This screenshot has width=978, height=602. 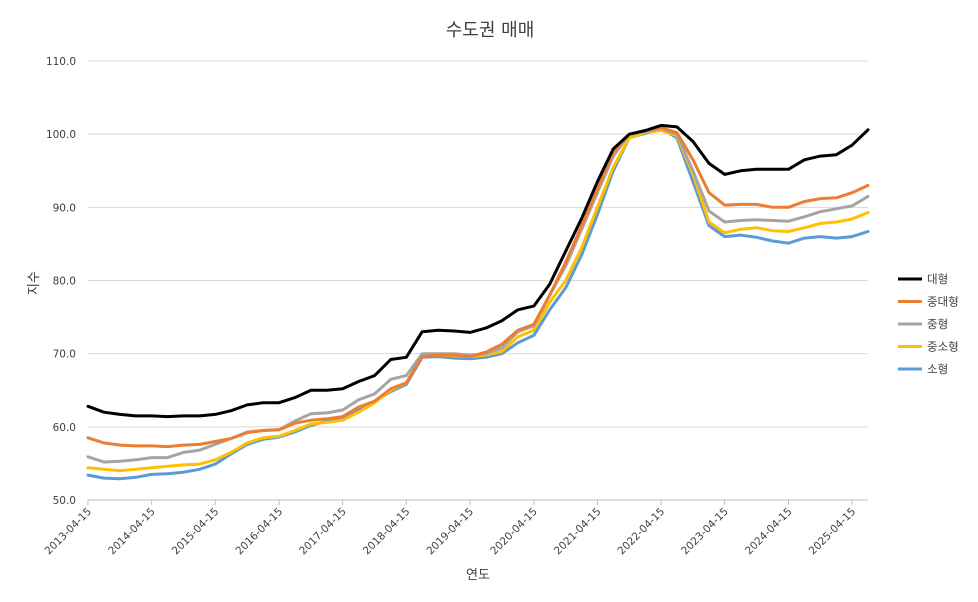 What do you see at coordinates (64, 428) in the screenshot?
I see `y-tick-label: 60.0` at bounding box center [64, 428].